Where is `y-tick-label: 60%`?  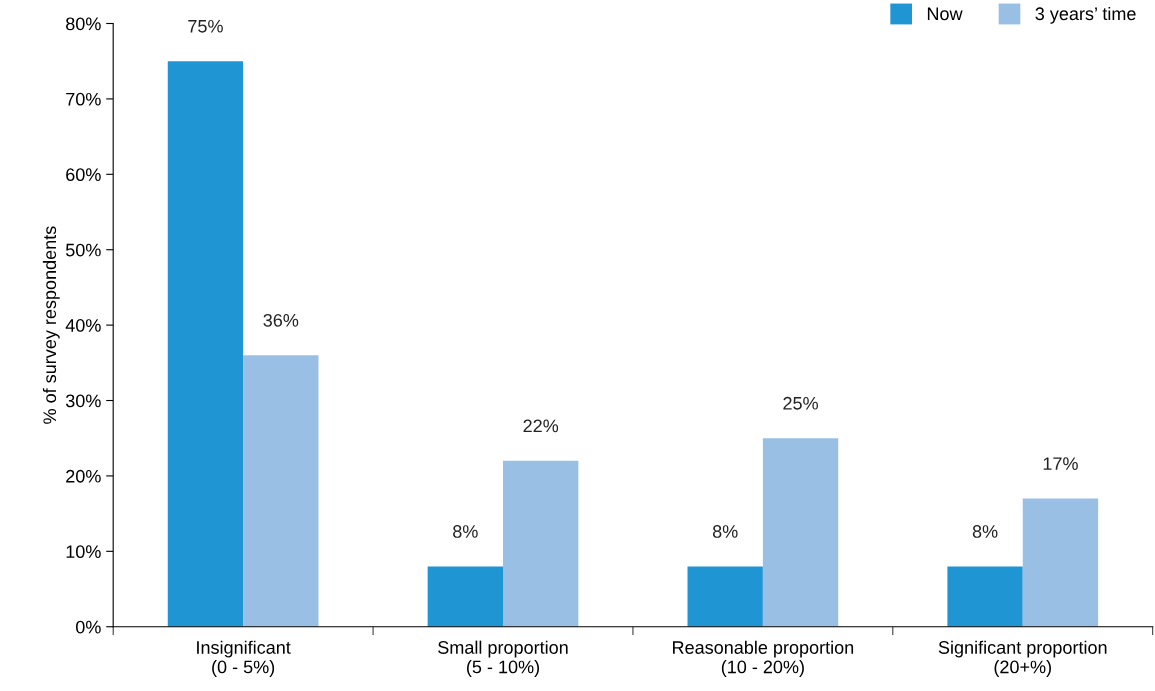 y-tick-label: 60% is located at coordinates (83, 175).